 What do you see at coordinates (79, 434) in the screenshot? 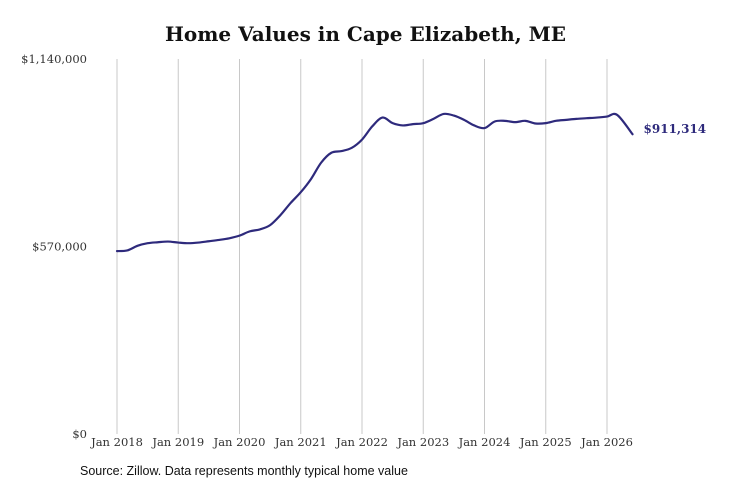
I see `y-tick-label: $0` at bounding box center [79, 434].